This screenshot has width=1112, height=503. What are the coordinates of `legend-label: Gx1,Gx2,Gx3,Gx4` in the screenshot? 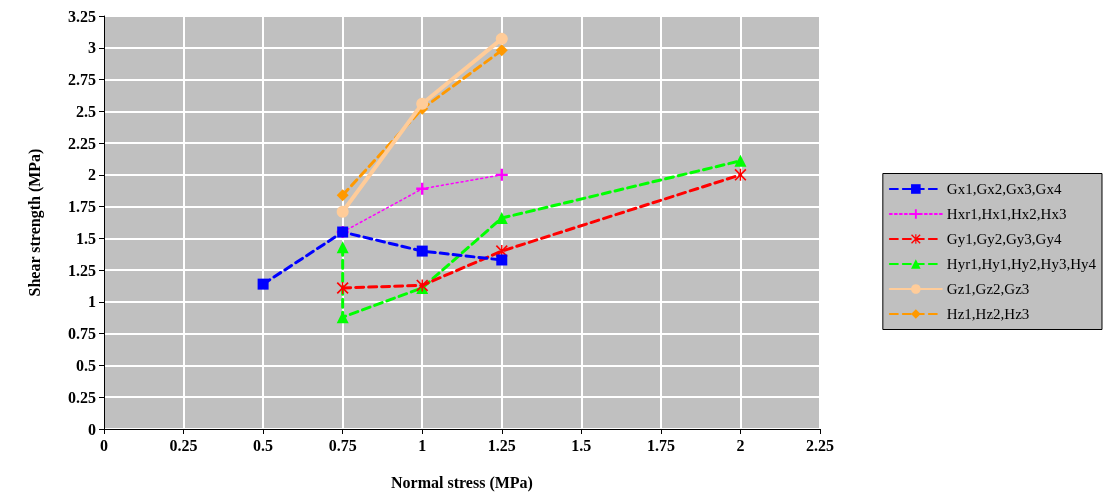 It's located at (1004, 189).